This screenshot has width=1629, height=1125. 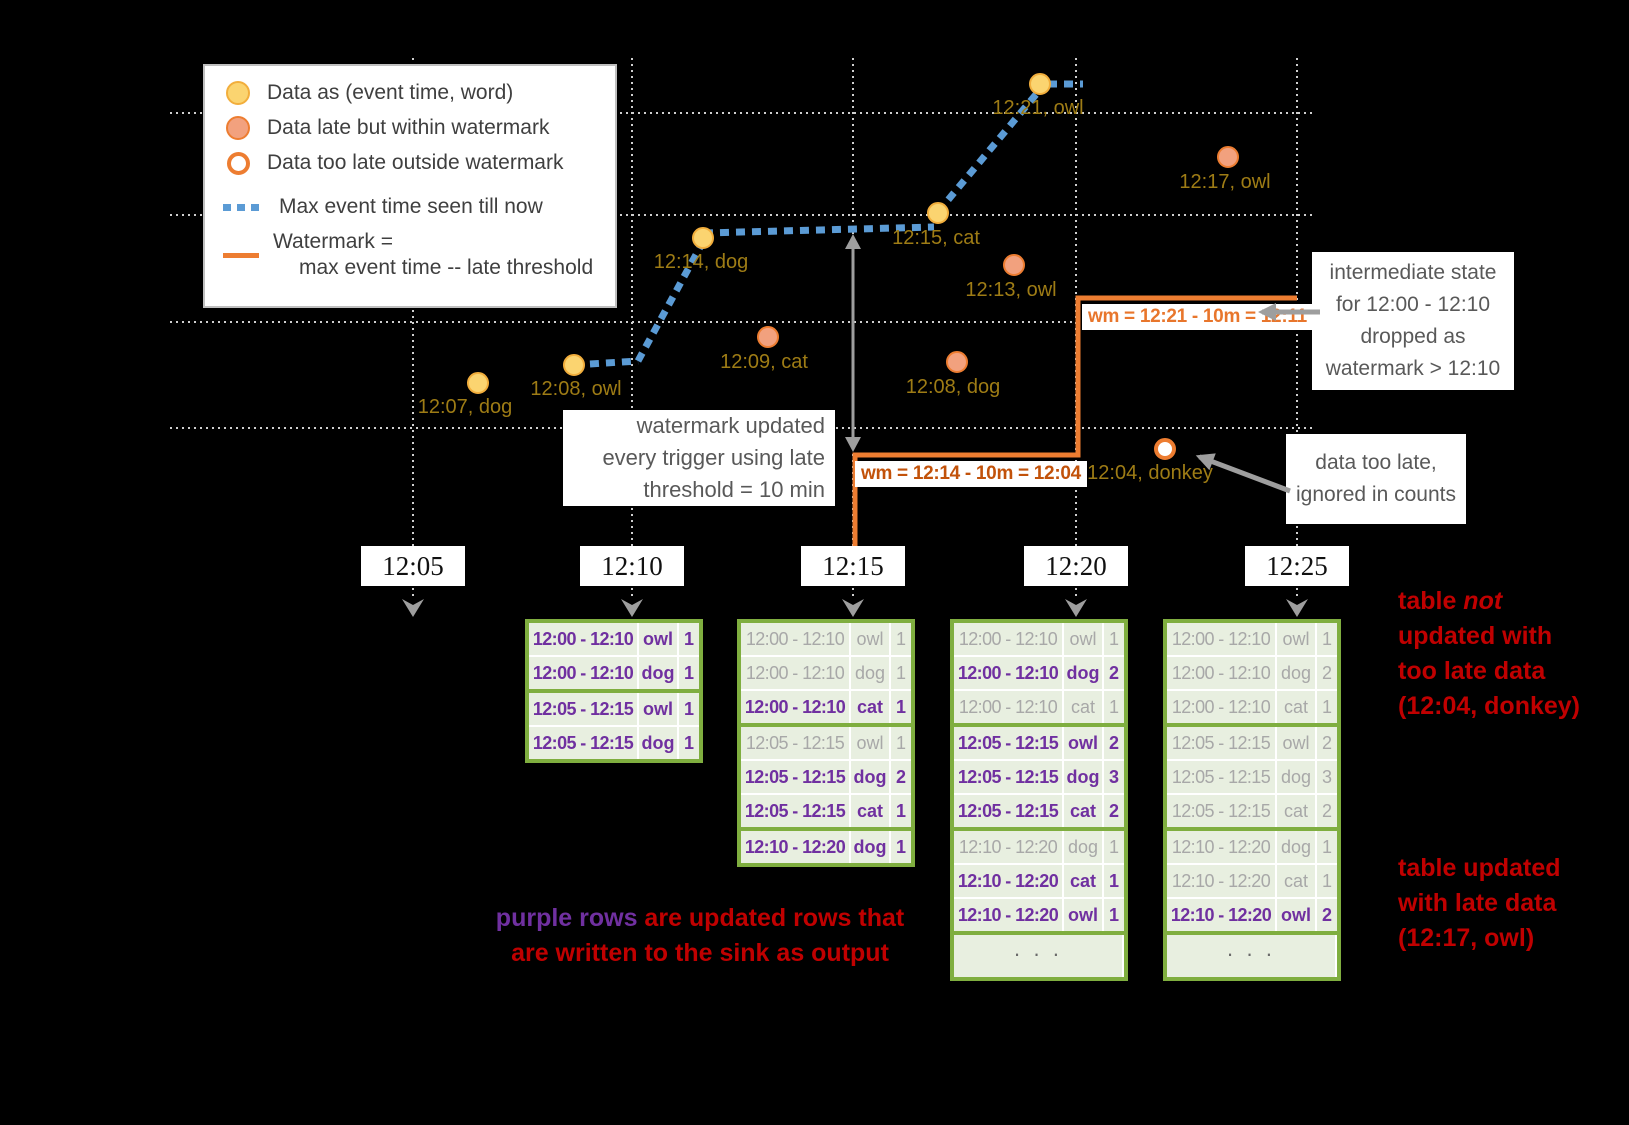 What do you see at coordinates (419, 93) in the screenshot?
I see `legend-item-ontime: Data as (event time, word)` at bounding box center [419, 93].